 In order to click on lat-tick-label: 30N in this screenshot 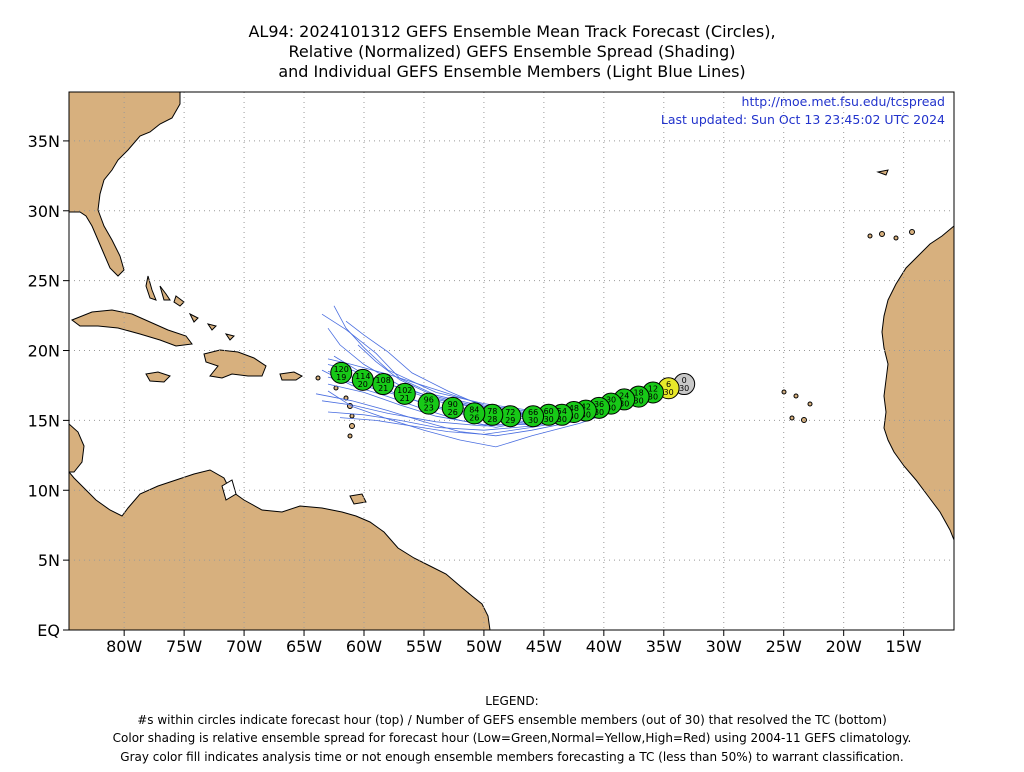, I will do `click(44, 211)`.